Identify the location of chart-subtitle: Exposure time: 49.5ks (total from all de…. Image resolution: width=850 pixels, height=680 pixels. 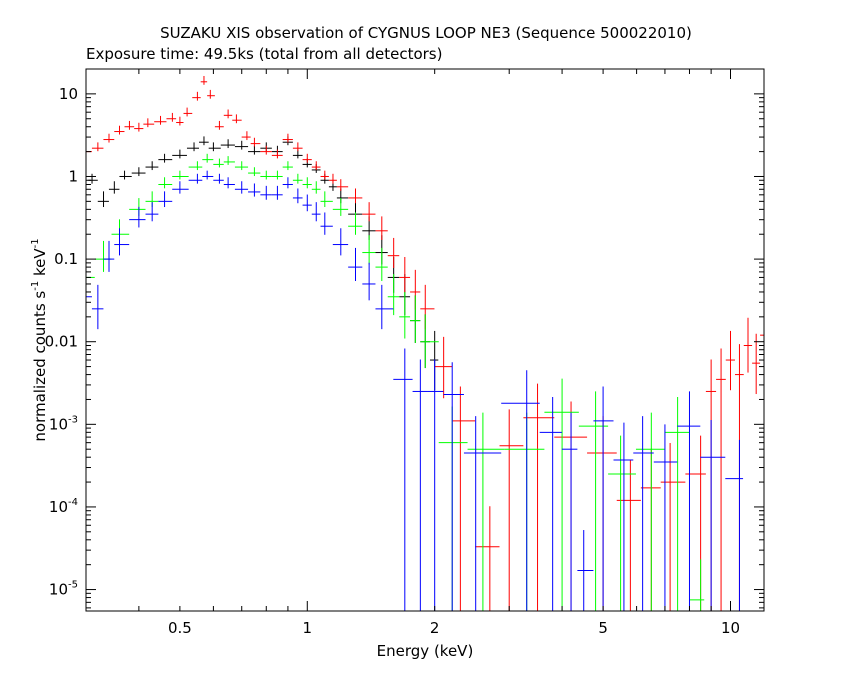
(264, 54).